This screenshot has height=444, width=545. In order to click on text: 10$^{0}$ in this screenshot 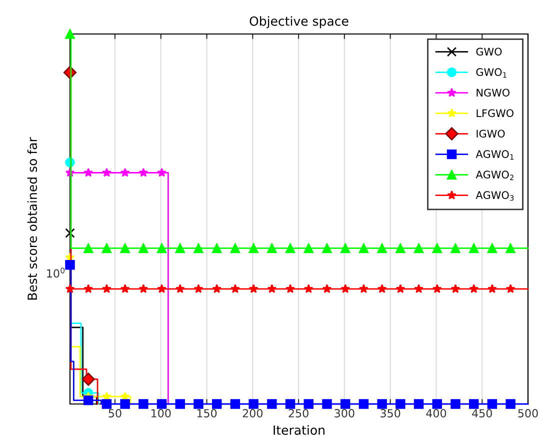, I will do `click(56, 272)`.